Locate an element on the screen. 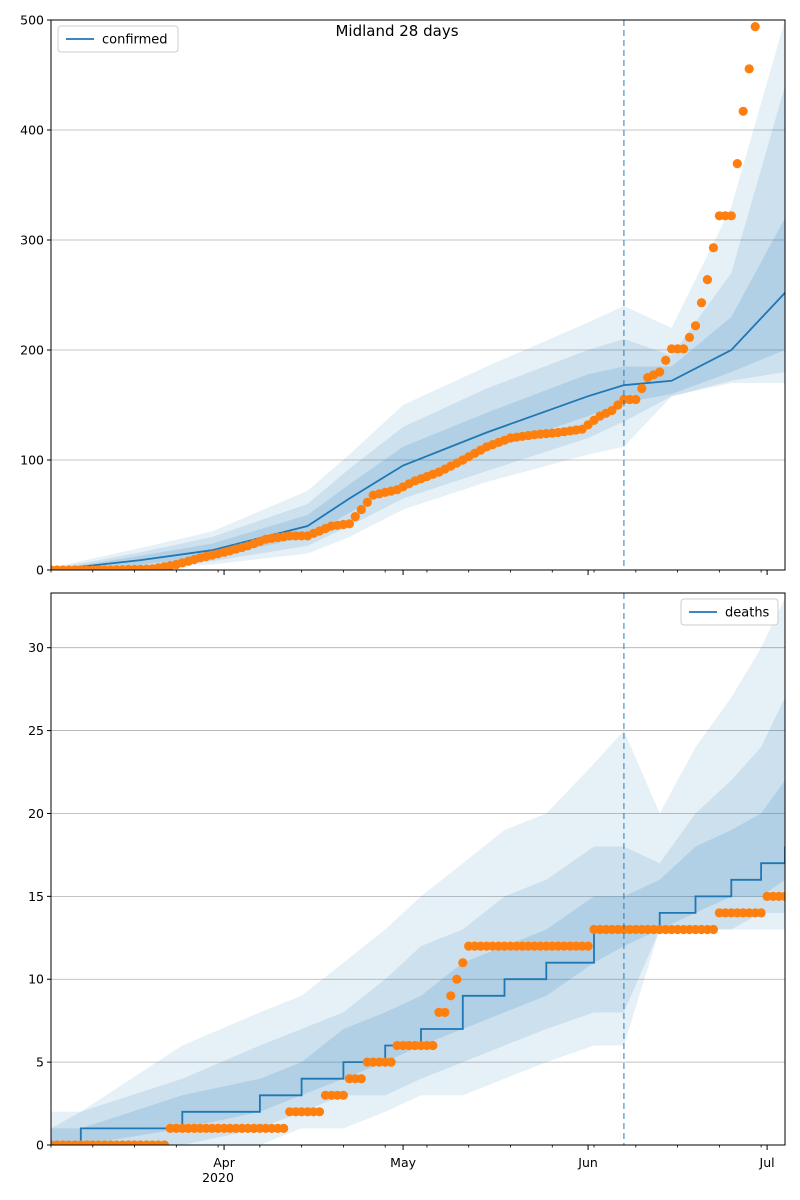  y-tick-label: 15 is located at coordinates (36, 896).